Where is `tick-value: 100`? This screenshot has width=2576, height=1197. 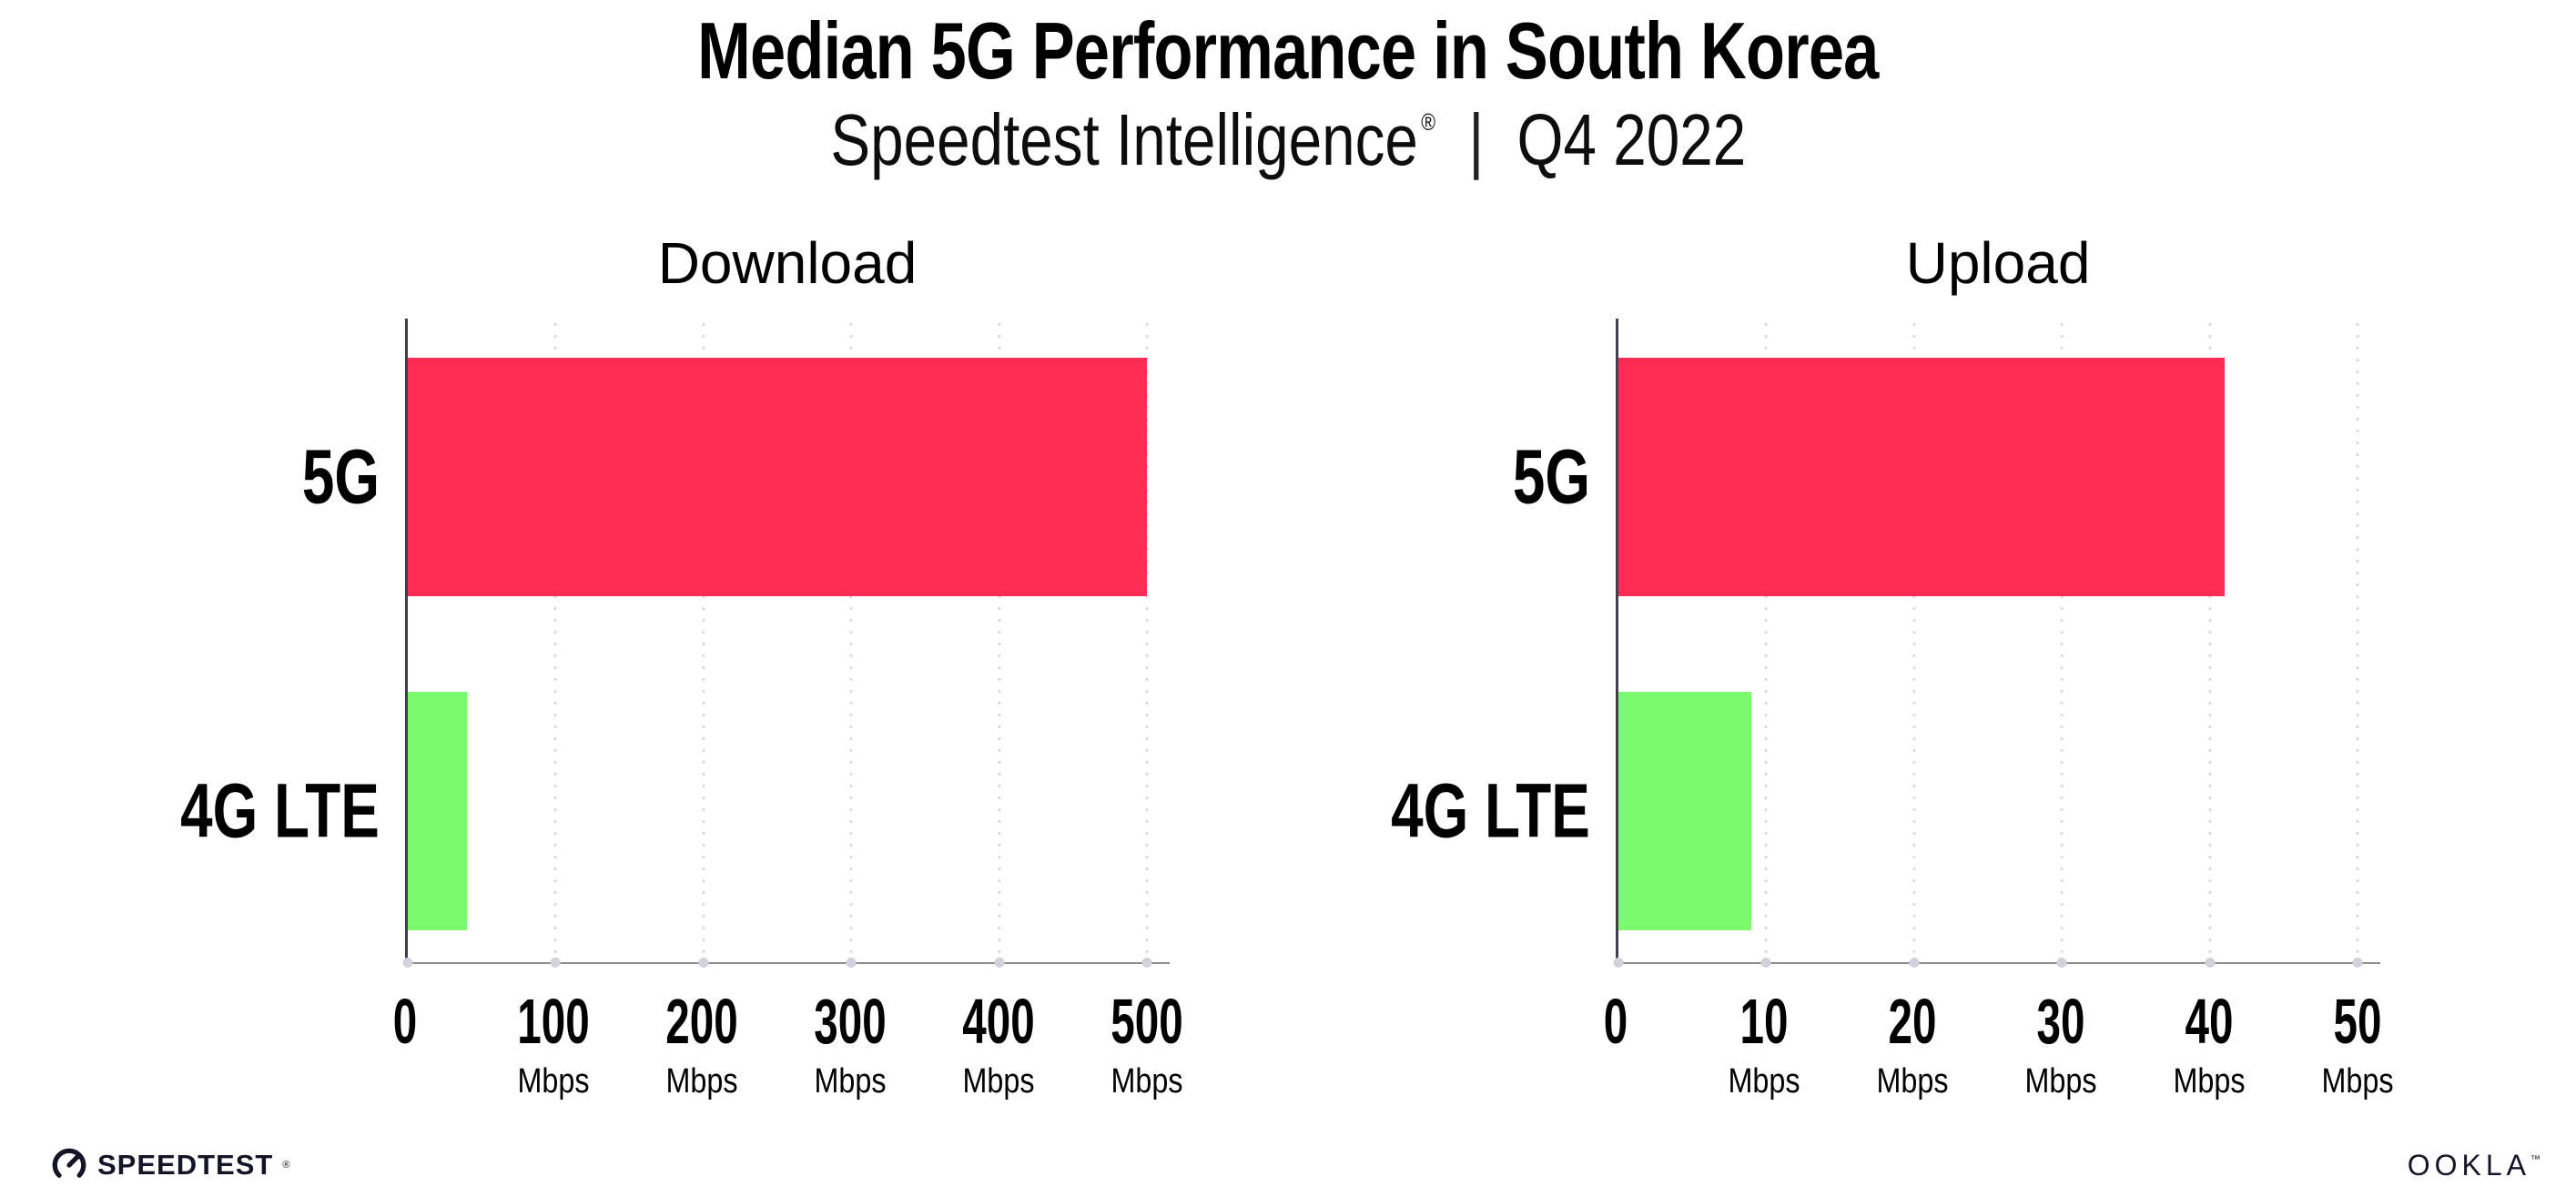 tick-value: 100 is located at coordinates (553, 1022).